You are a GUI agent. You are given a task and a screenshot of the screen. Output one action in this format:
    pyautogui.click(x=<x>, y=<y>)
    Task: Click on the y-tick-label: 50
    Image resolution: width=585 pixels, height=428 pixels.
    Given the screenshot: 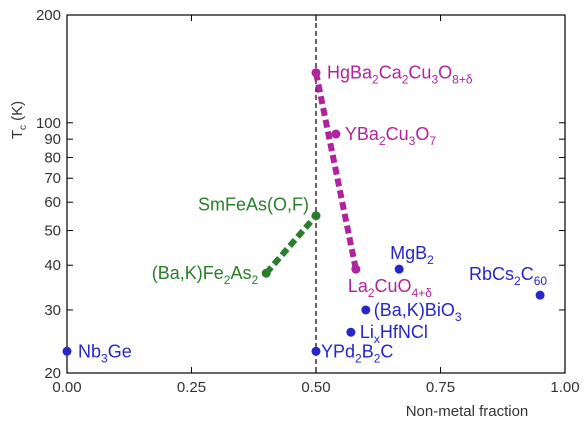 What is the action you would take?
    pyautogui.click(x=52, y=231)
    